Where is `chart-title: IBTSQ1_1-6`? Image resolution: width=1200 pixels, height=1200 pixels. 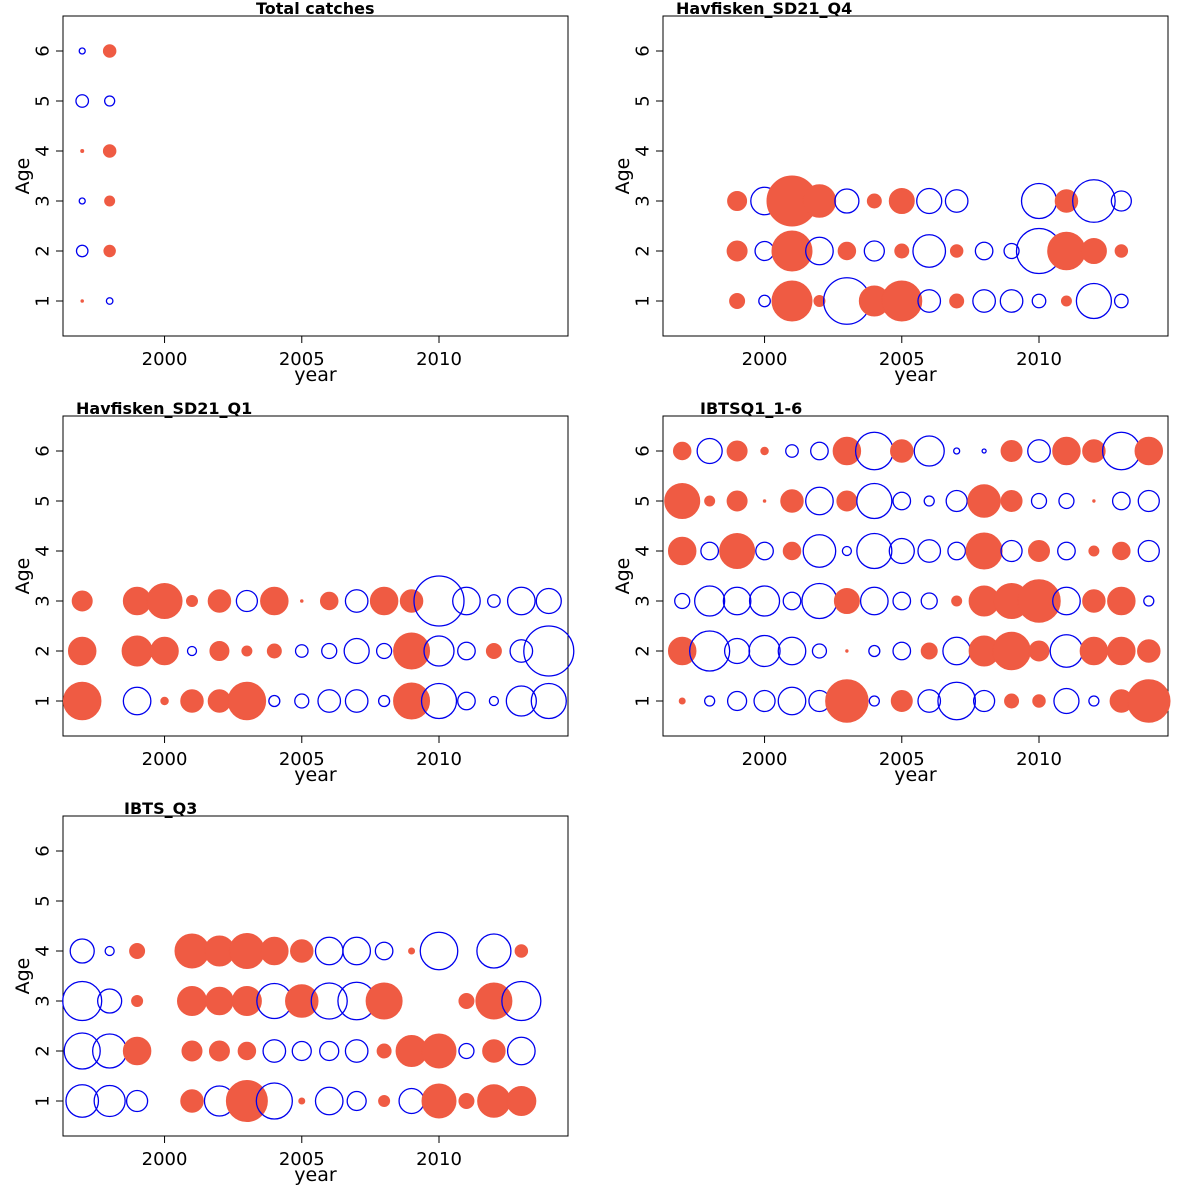 chart-title: IBTSQ1_1-6 is located at coordinates (751, 408).